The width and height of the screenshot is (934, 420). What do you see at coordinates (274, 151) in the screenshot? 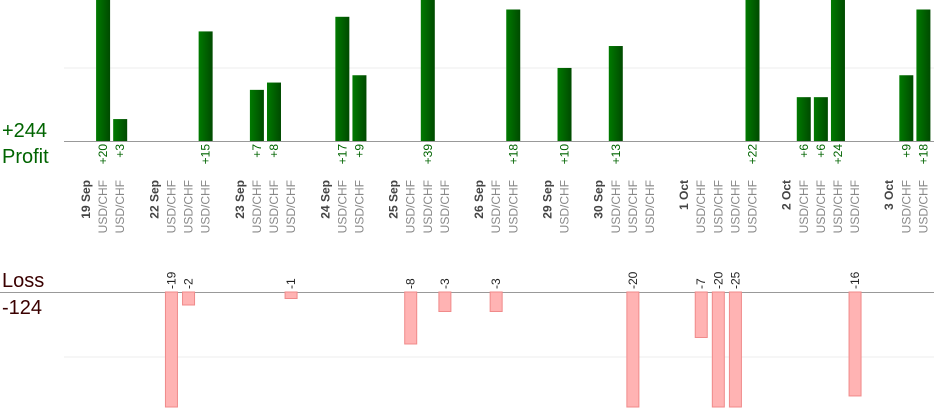
I see `value-label: +8` at bounding box center [274, 151].